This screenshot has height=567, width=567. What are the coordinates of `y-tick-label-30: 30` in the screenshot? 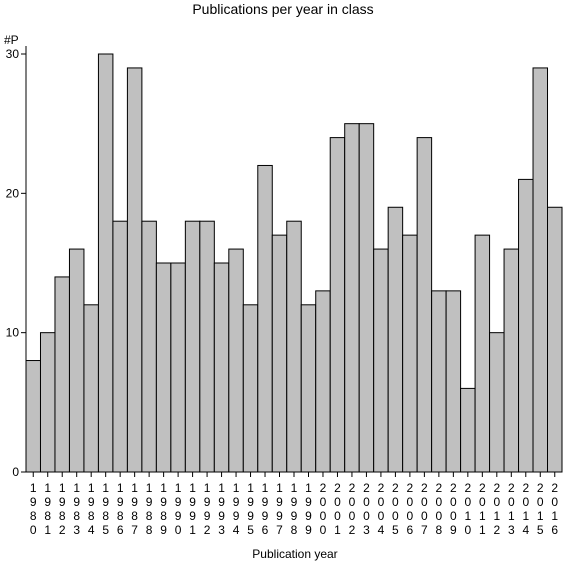 It's located at (13, 54).